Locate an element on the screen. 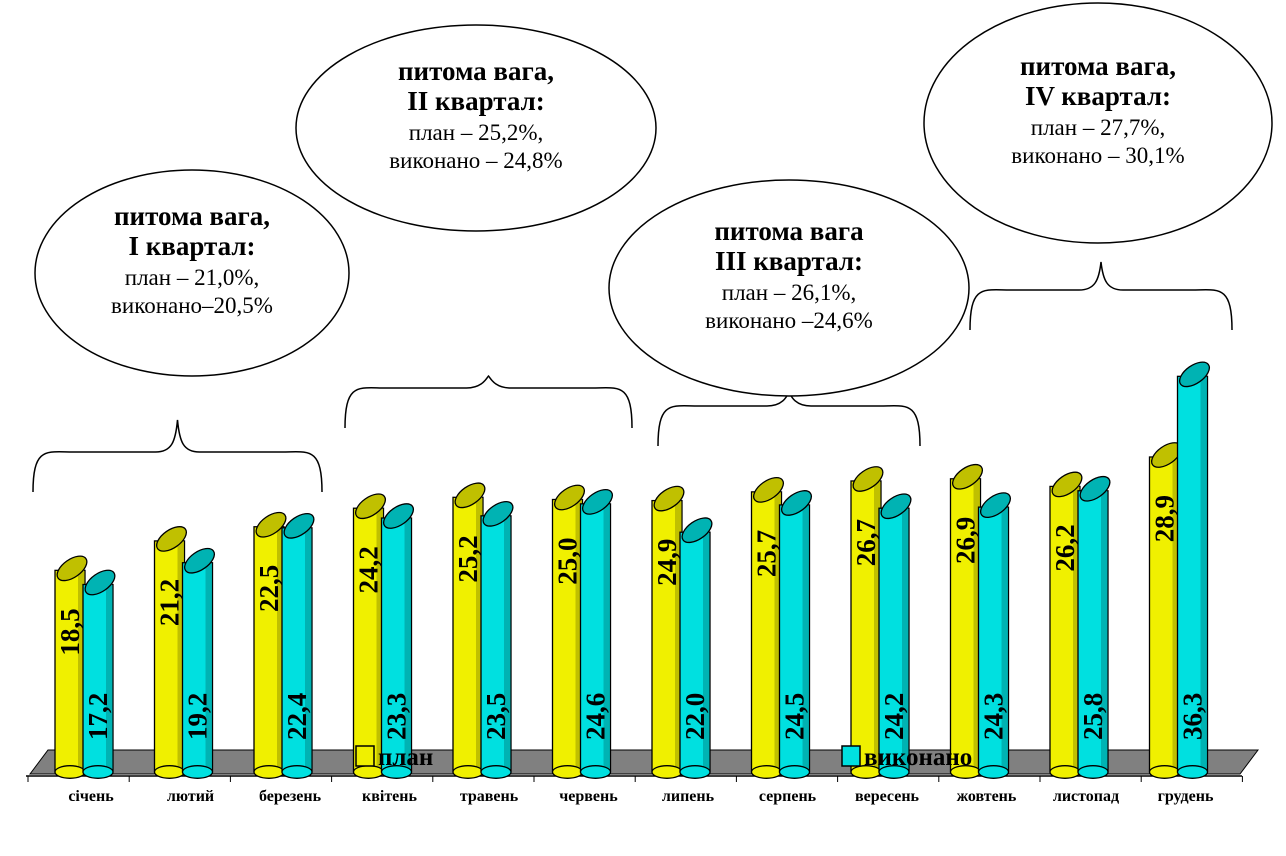 This screenshot has width=1286, height=856. x-tick-label: лютий is located at coordinates (190, 796).